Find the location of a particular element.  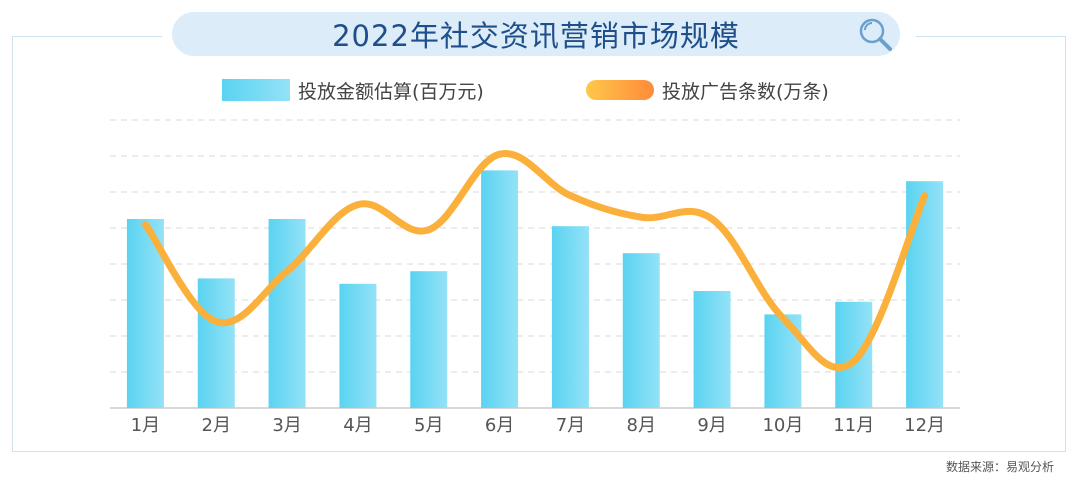

legend-item-bar: 投放金额估算(百万元) is located at coordinates (353, 90).